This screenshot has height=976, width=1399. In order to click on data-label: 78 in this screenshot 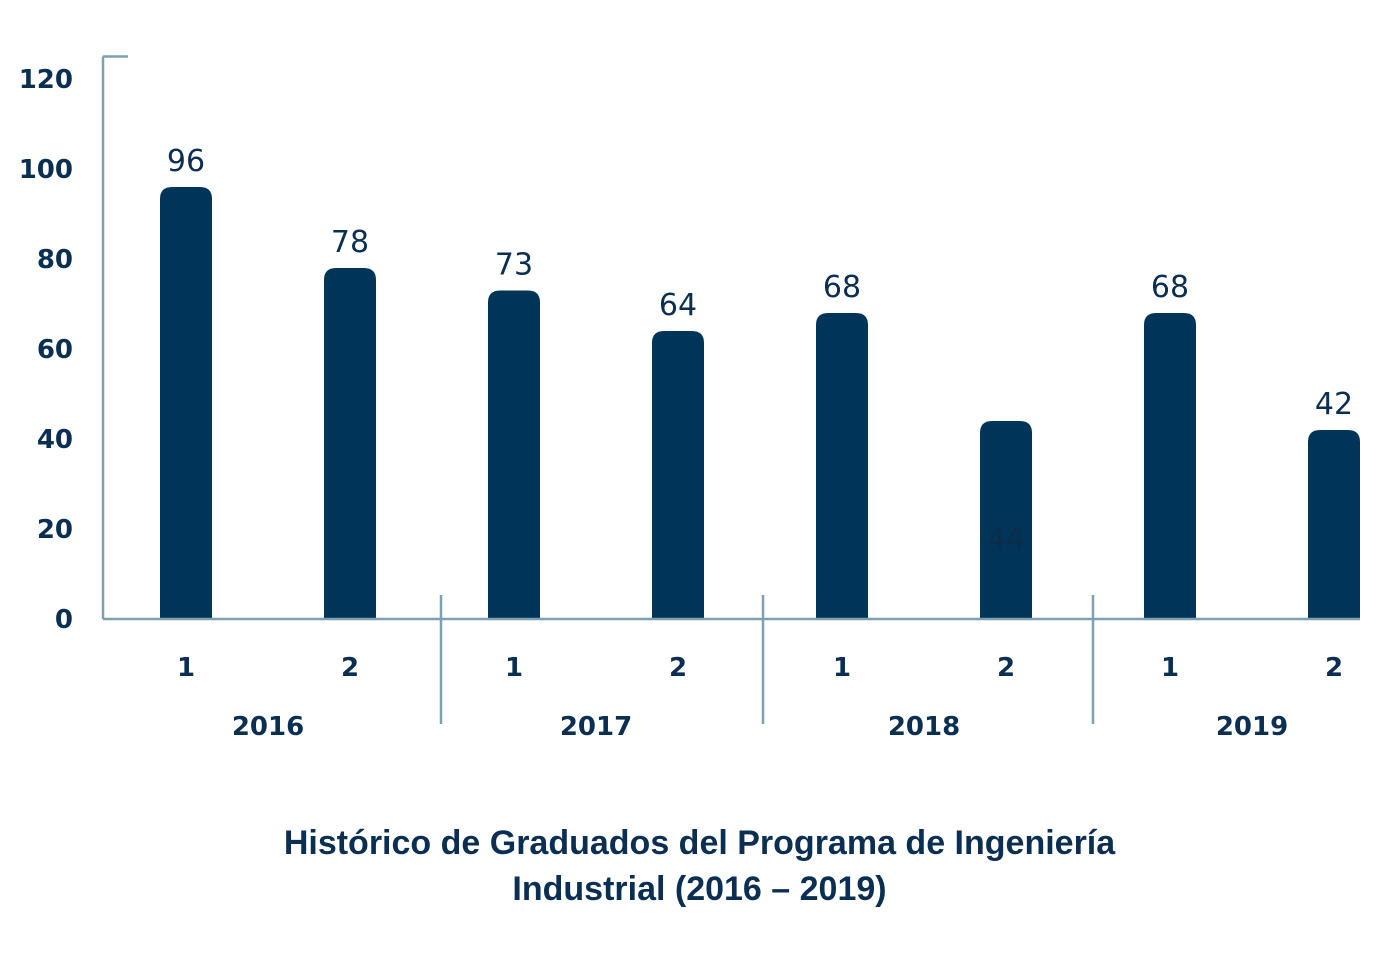, I will do `click(350, 242)`.